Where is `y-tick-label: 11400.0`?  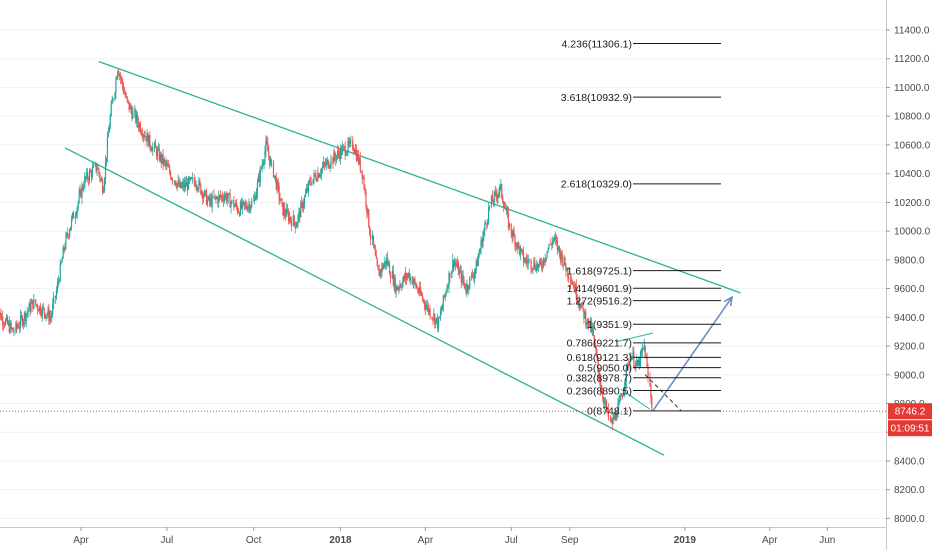
y-tick-label: 11400.0 is located at coordinates (912, 30).